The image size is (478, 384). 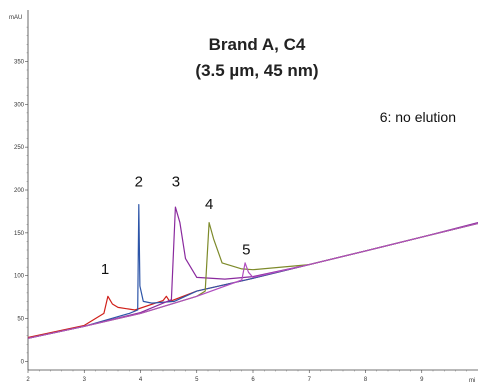 I want to click on x-tick-label: 4, so click(x=141, y=380).